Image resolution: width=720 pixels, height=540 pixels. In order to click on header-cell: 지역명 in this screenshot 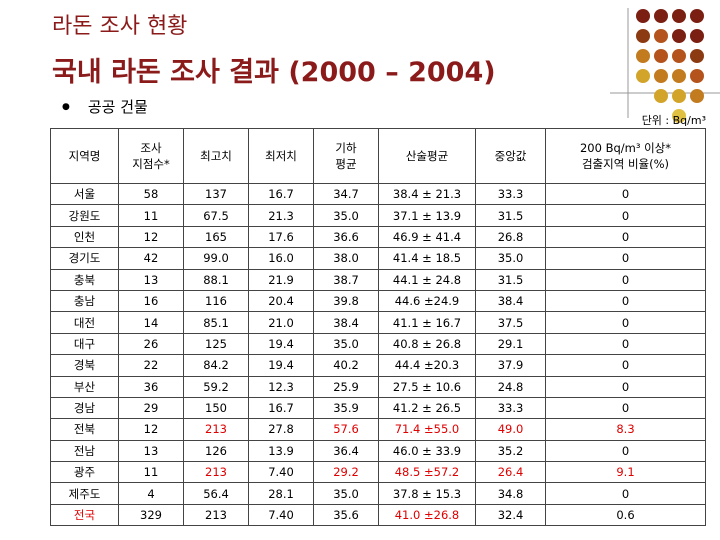, I will do `click(84, 156)`.